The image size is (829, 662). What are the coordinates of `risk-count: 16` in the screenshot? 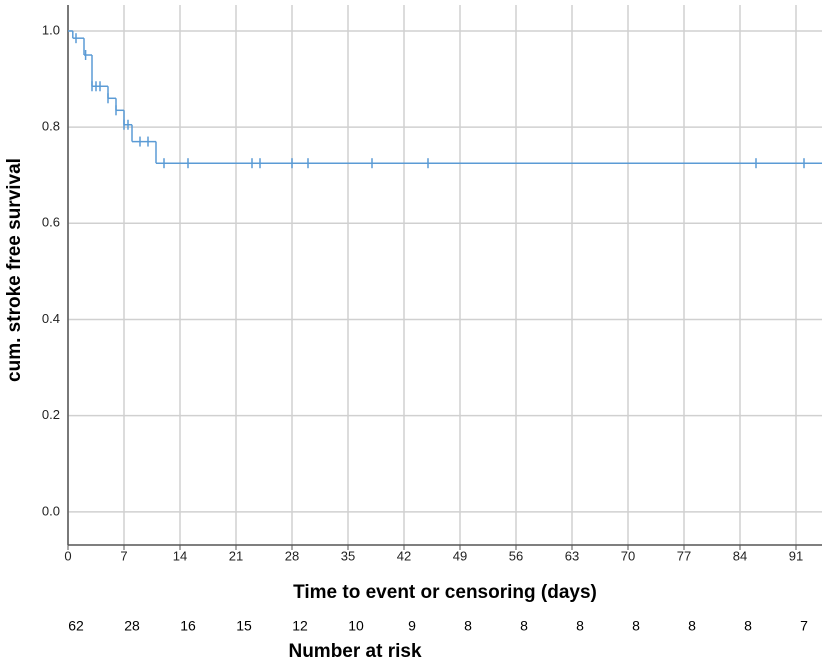 It's located at (188, 626).